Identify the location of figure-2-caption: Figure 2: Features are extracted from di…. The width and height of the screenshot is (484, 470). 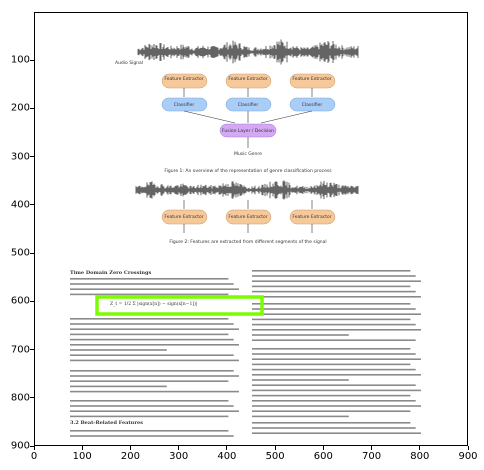
(247, 242).